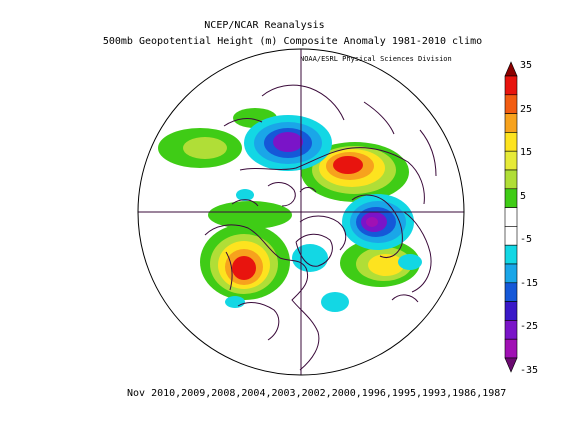 The image size is (565, 437). What do you see at coordinates (376, 59) in the screenshot?
I see `credit-text: NOAA/ESRL Physical Sciences Division` at bounding box center [376, 59].